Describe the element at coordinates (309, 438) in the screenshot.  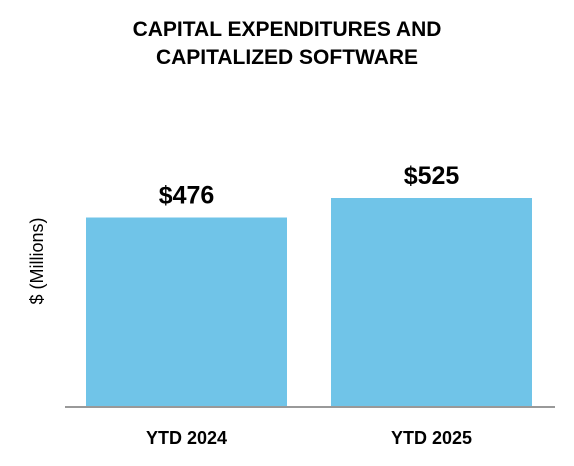
I see `x-tick-labels-group: YTD 2024 YTD 2025` at that location.